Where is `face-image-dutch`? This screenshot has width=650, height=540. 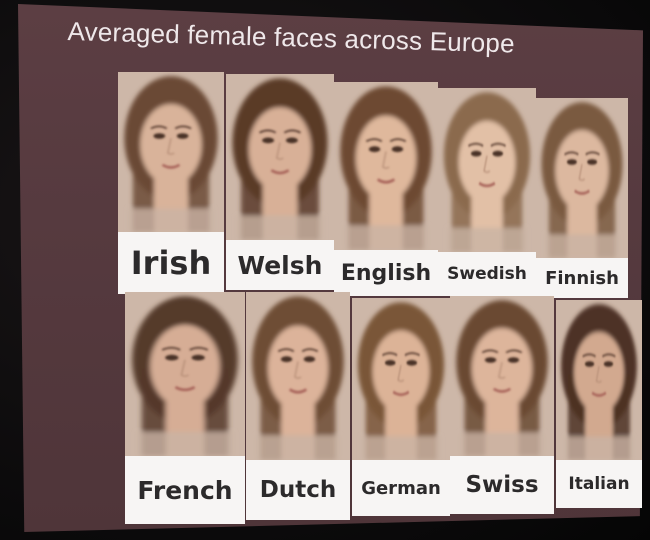
face-image-dutch is located at coordinates (298, 376).